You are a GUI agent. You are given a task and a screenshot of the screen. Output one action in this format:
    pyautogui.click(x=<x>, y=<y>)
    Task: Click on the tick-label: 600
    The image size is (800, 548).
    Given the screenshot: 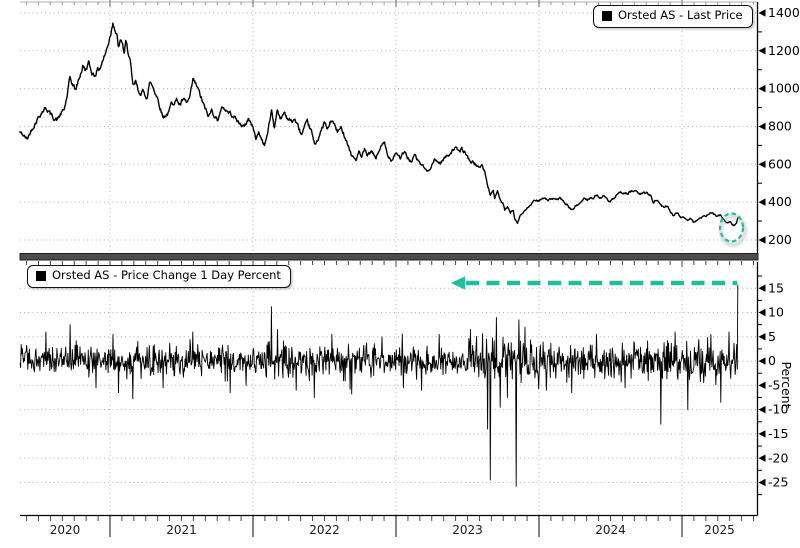 What is the action you would take?
    pyautogui.click(x=780, y=163)
    